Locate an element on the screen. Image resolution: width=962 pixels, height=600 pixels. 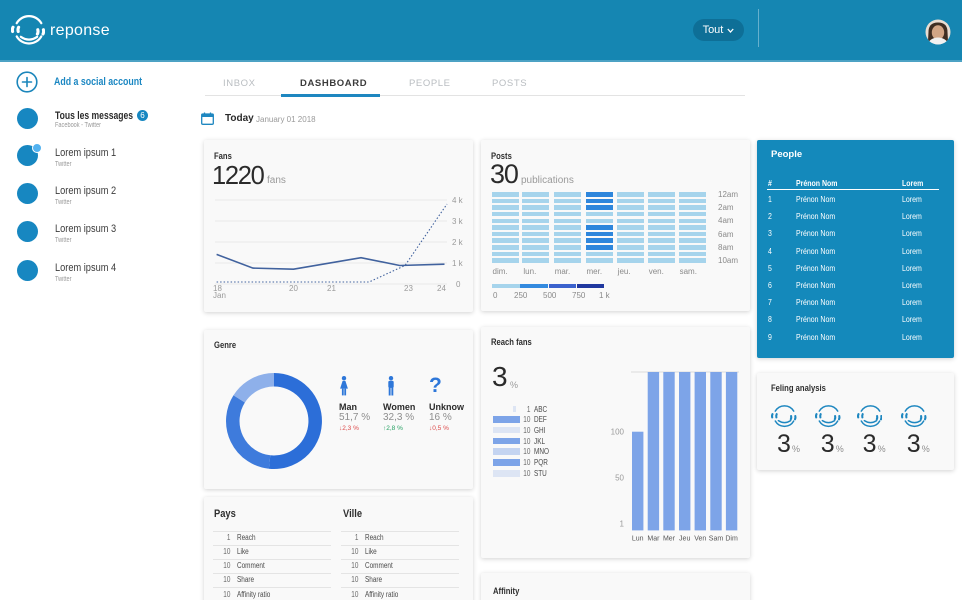
svg-text: Jan is located at coordinates (219, 295).